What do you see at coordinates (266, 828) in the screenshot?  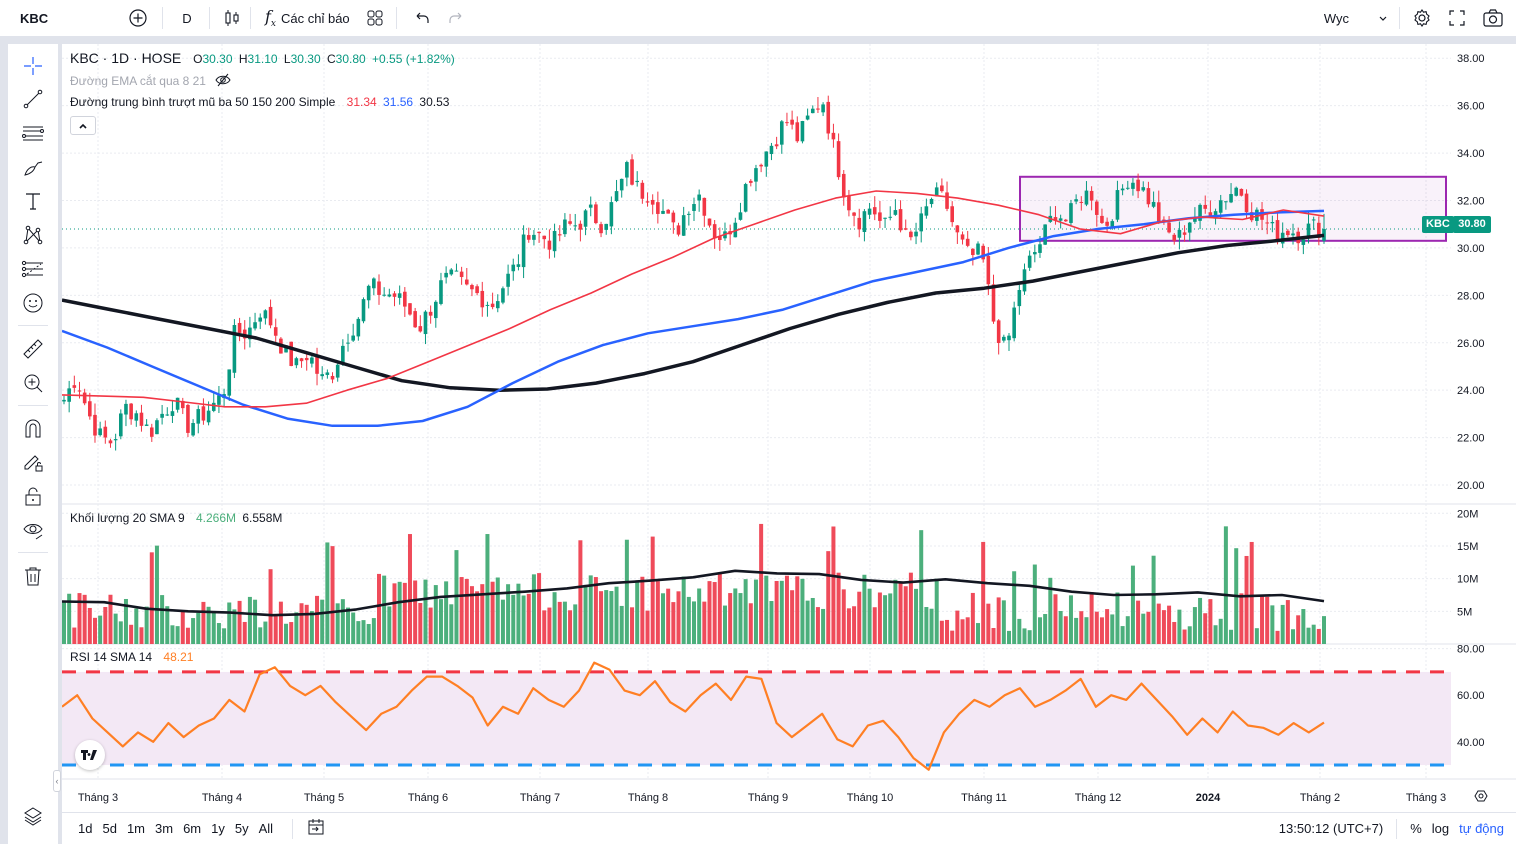 I see `range-button-all: All` at bounding box center [266, 828].